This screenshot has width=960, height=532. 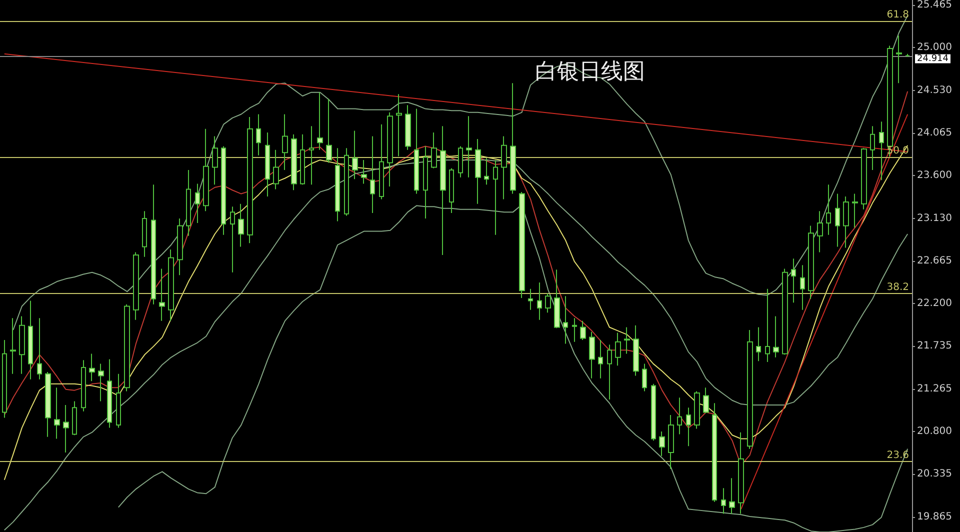 What do you see at coordinates (934, 346) in the screenshot?
I see `y-tick-label: 21.735` at bounding box center [934, 346].